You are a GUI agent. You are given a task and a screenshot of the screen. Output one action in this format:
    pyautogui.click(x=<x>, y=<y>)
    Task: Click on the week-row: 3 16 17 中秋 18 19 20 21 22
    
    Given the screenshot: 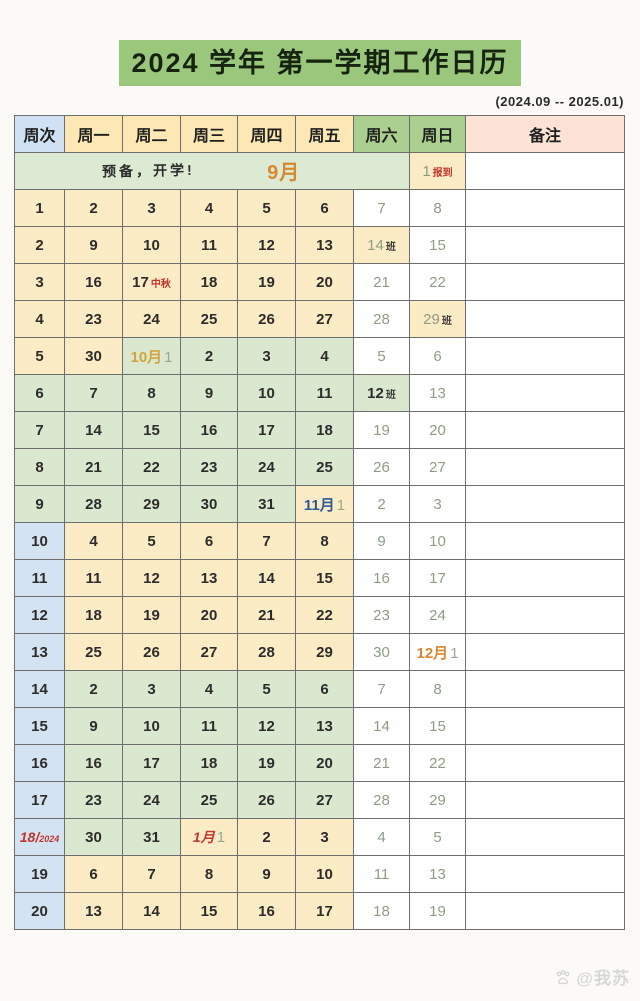 What is the action you would take?
    pyautogui.click(x=319, y=282)
    